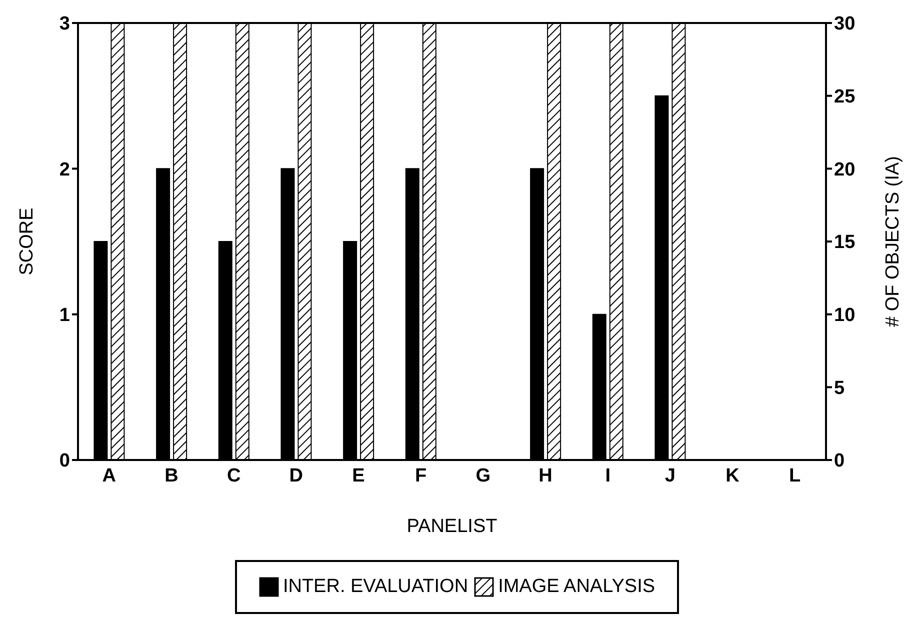  Describe the element at coordinates (839, 388) in the screenshot. I see `y2-tick-label: 5` at that location.